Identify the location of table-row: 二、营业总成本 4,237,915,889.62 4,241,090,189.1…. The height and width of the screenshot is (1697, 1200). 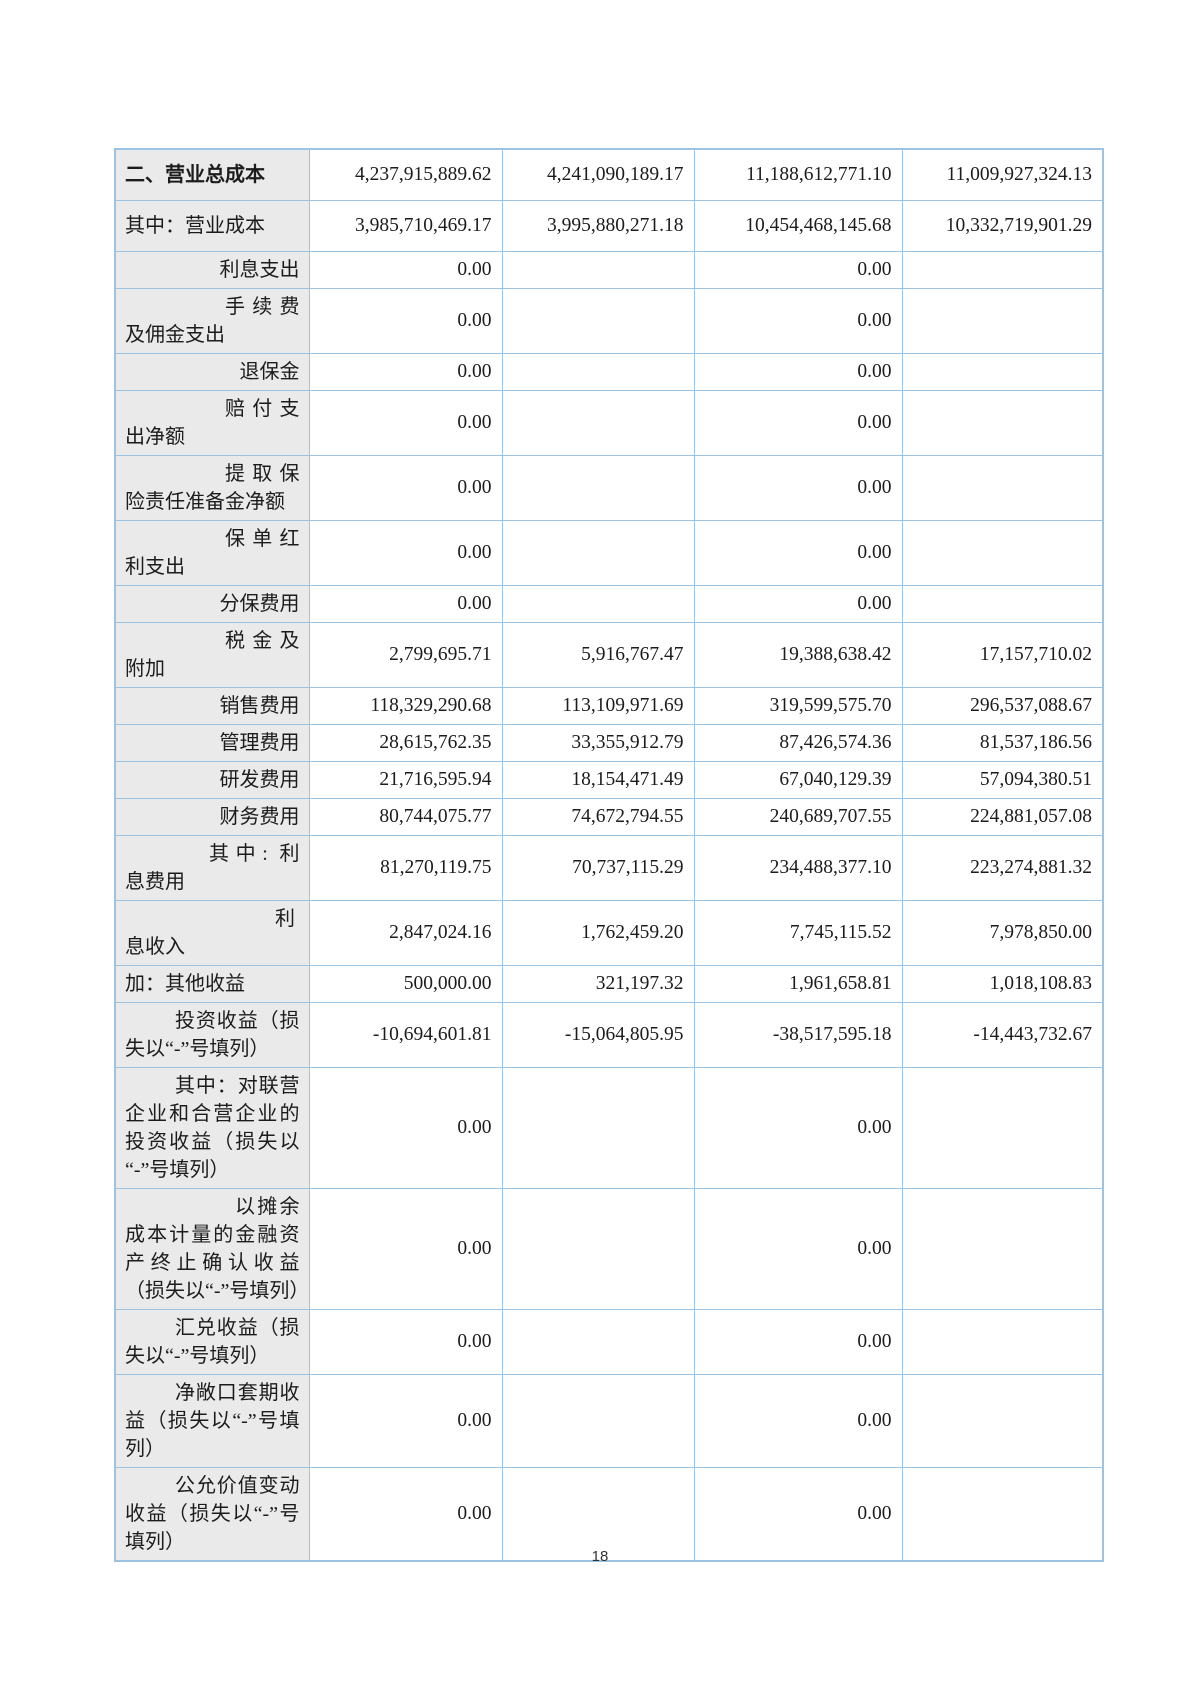
(609, 174).